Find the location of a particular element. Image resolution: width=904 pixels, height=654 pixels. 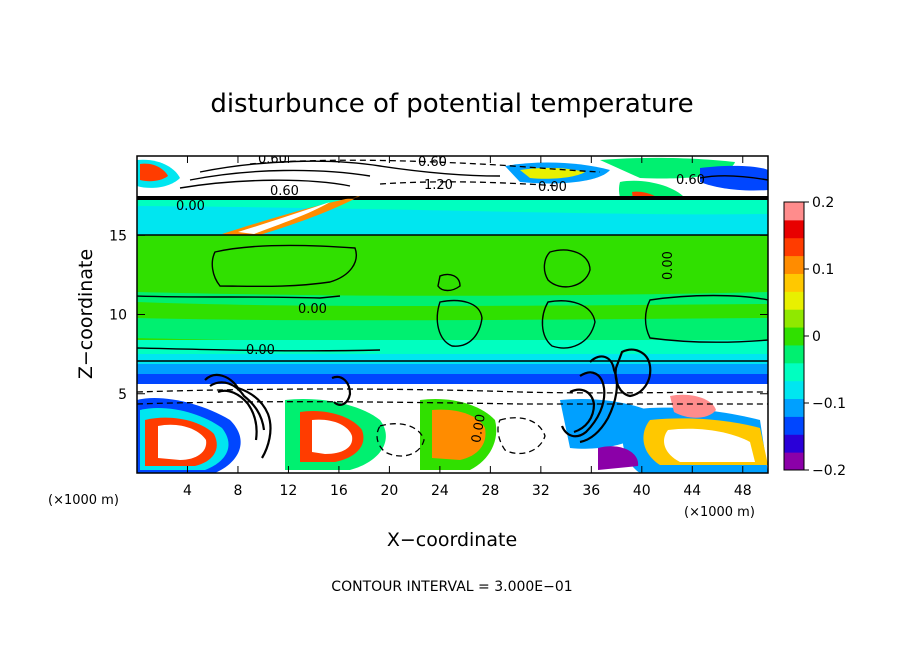

lower-cyan-band is located at coordinates (452, 359).